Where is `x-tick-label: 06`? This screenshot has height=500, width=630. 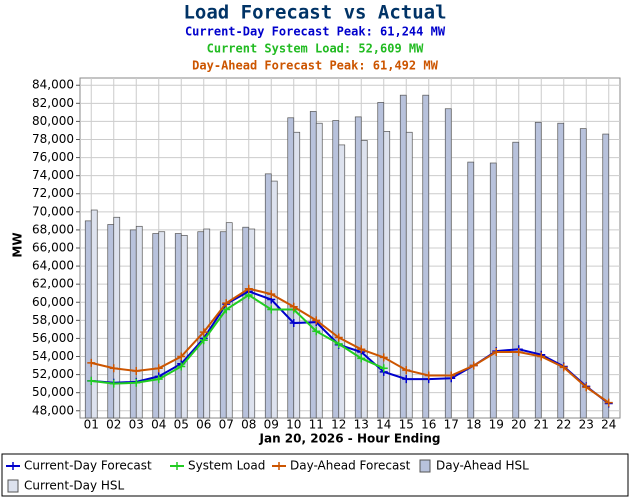
x-tick-label: 06 is located at coordinates (203, 425).